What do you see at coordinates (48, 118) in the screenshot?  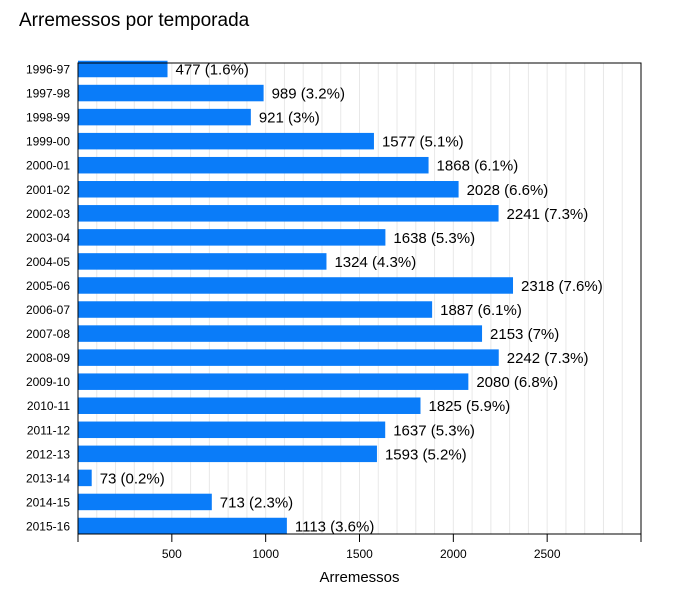 I see `y-tick-label: 1998-99` at bounding box center [48, 118].